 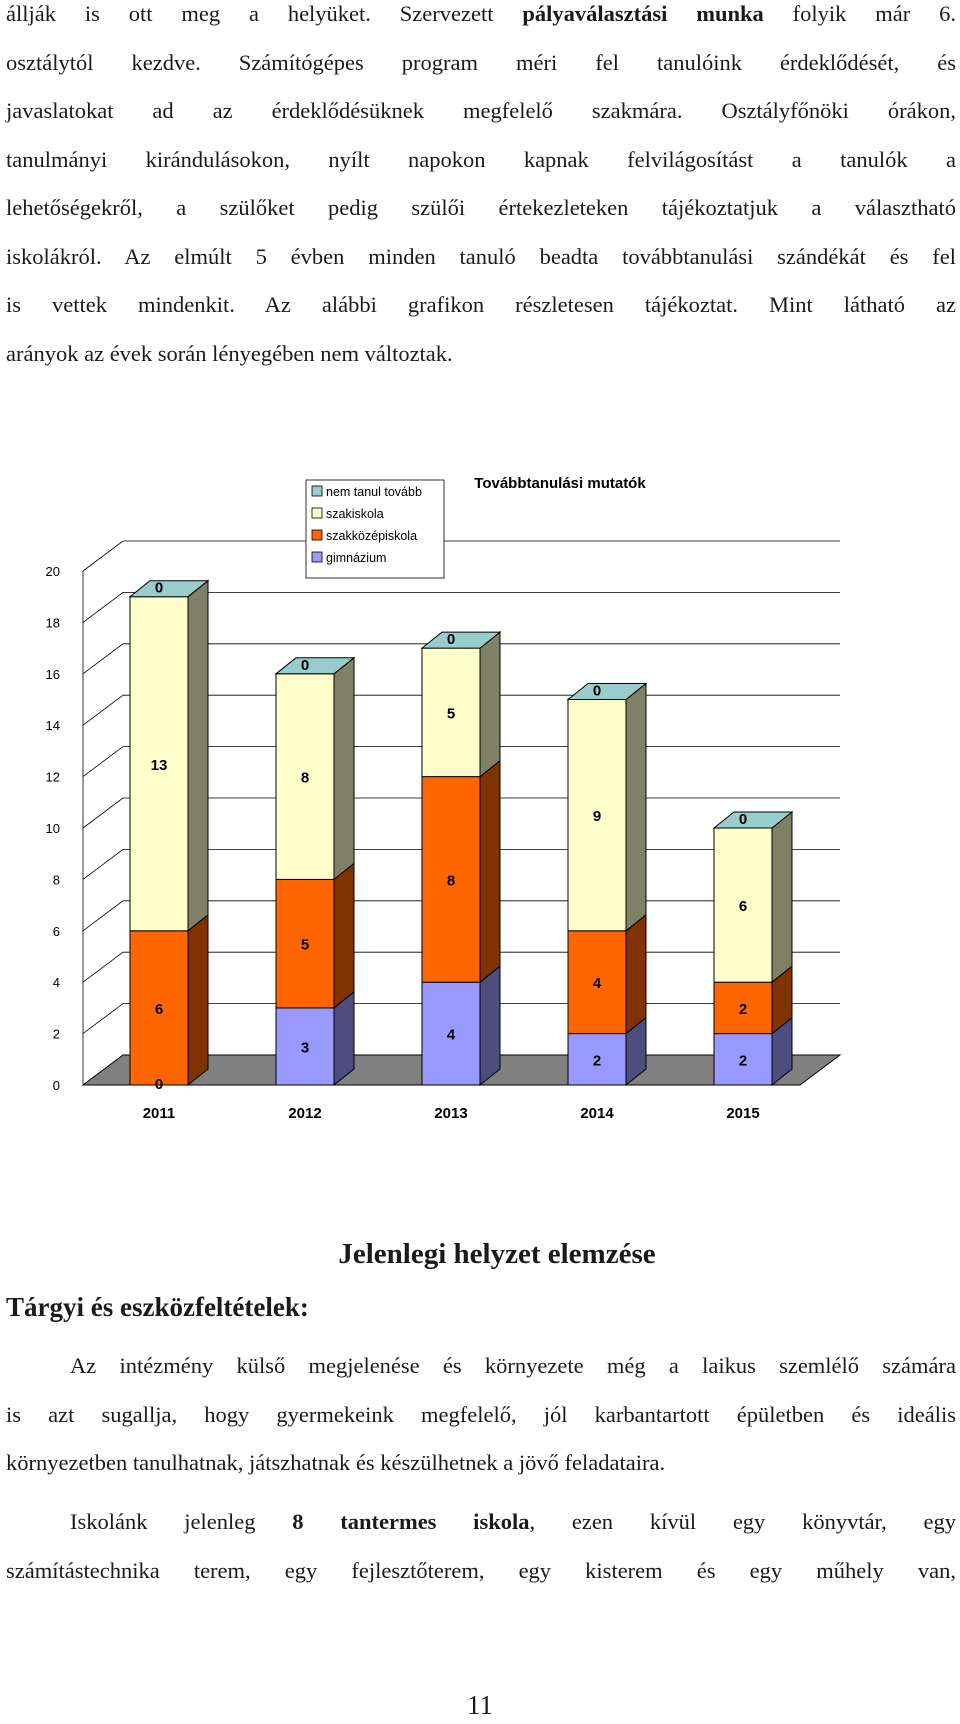 I want to click on y-tick-label: 18, so click(x=53, y=622).